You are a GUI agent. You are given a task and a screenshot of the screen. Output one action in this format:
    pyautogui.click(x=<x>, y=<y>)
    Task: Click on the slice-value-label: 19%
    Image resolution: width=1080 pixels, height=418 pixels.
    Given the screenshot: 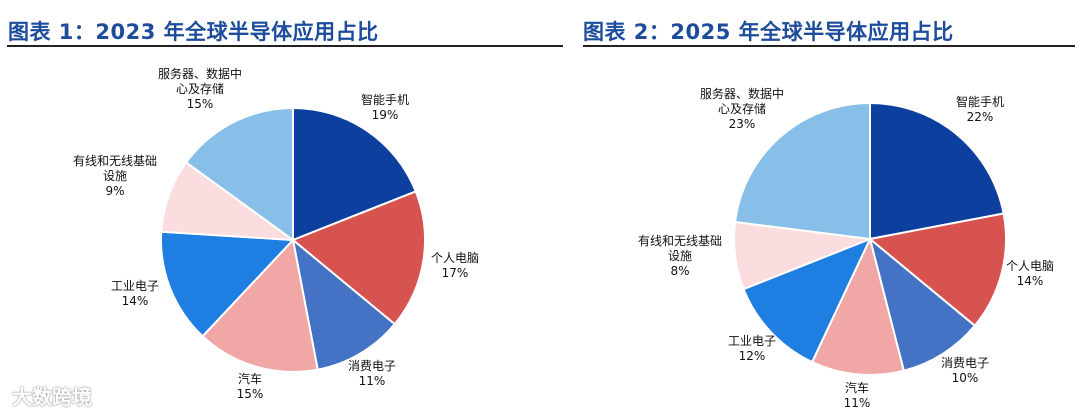 What is the action you would take?
    pyautogui.click(x=385, y=115)
    